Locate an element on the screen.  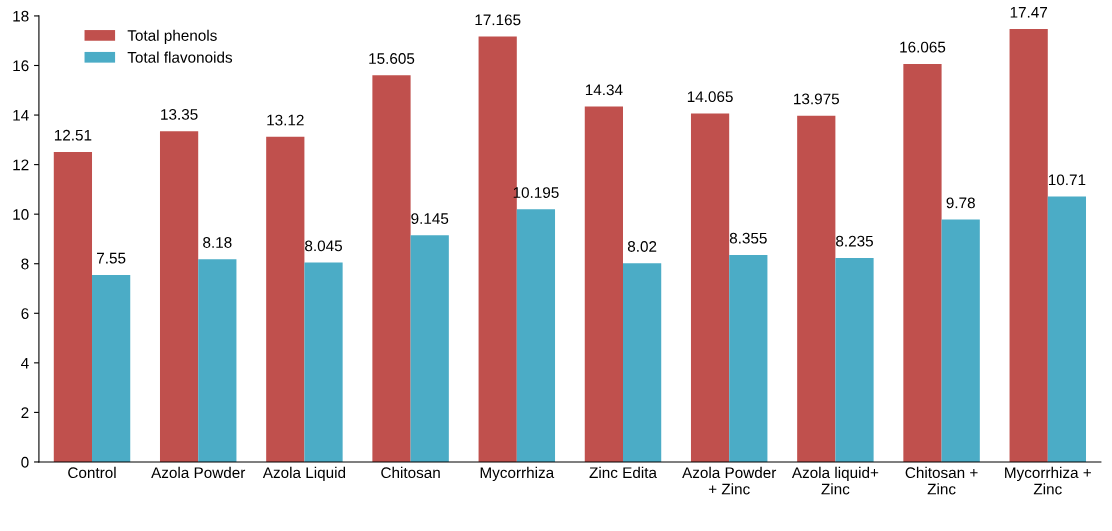
x-tick-label: Azola Powder is located at coordinates (198, 472).